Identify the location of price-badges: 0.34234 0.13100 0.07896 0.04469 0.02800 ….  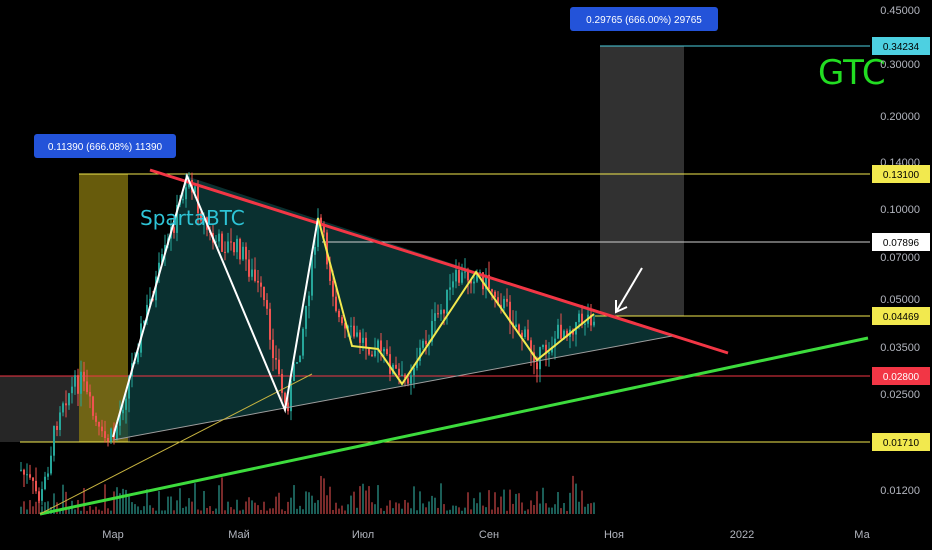
(901, 244).